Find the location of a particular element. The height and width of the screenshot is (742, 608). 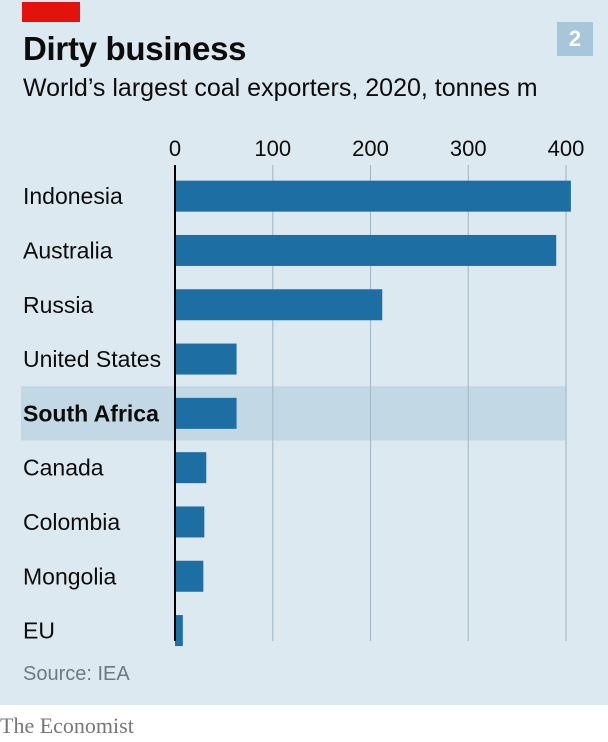

category-label: Russia is located at coordinates (58, 305).